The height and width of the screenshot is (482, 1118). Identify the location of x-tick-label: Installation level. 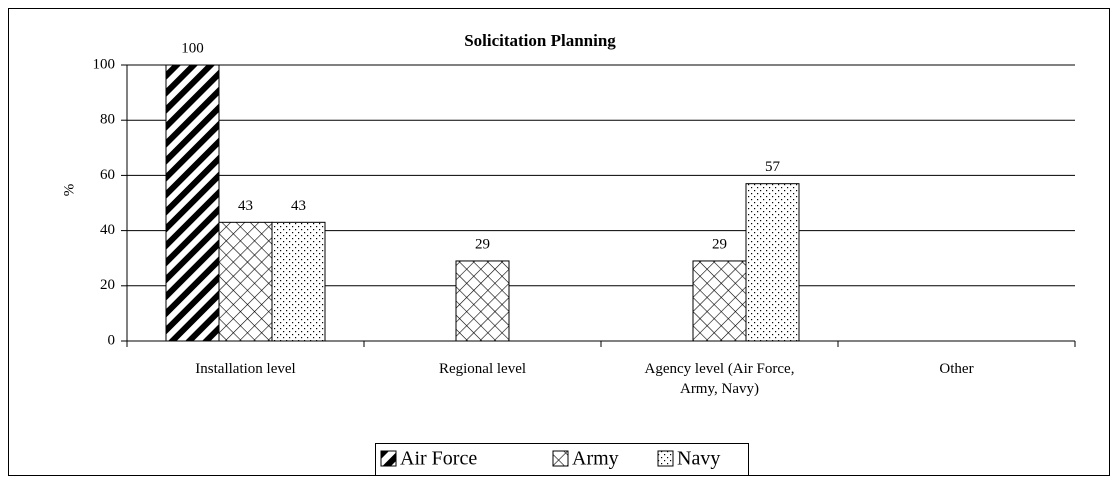
(245, 369).